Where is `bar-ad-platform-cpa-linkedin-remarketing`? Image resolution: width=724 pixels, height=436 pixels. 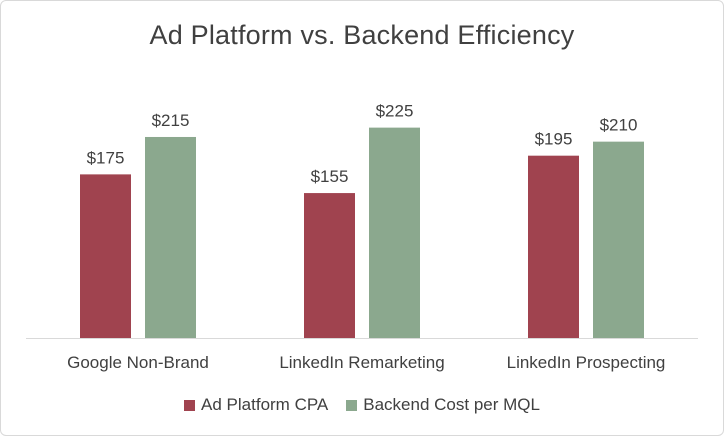
bar-ad-platform-cpa-linkedin-remarketing is located at coordinates (329, 265).